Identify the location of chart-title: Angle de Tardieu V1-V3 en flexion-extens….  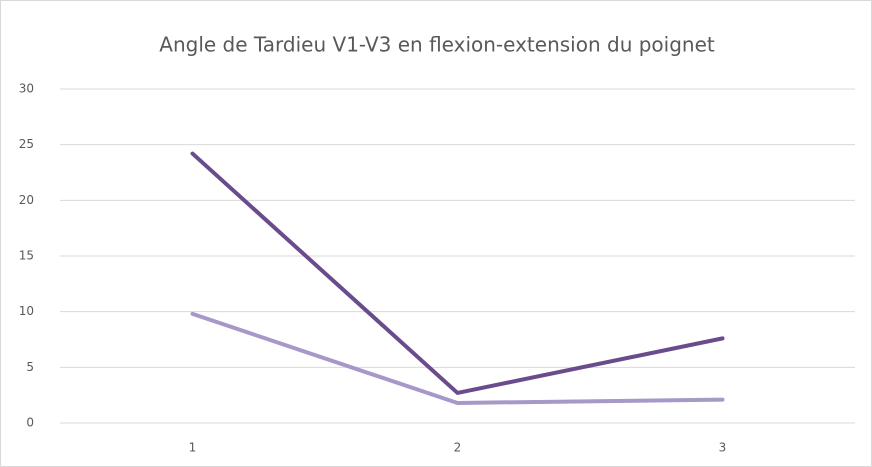
(437, 45).